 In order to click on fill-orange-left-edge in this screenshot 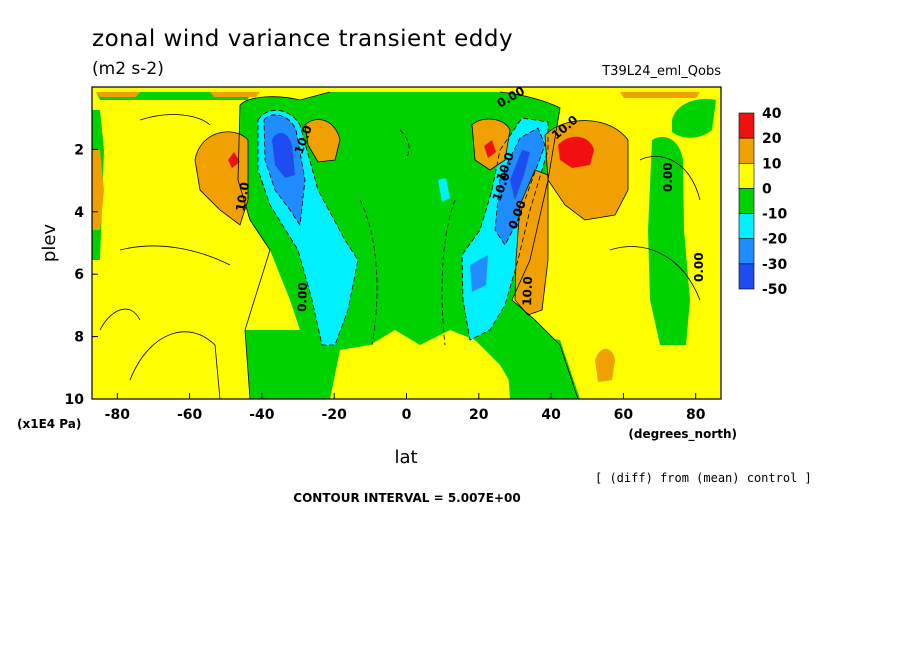, I will do `click(98, 190)`.